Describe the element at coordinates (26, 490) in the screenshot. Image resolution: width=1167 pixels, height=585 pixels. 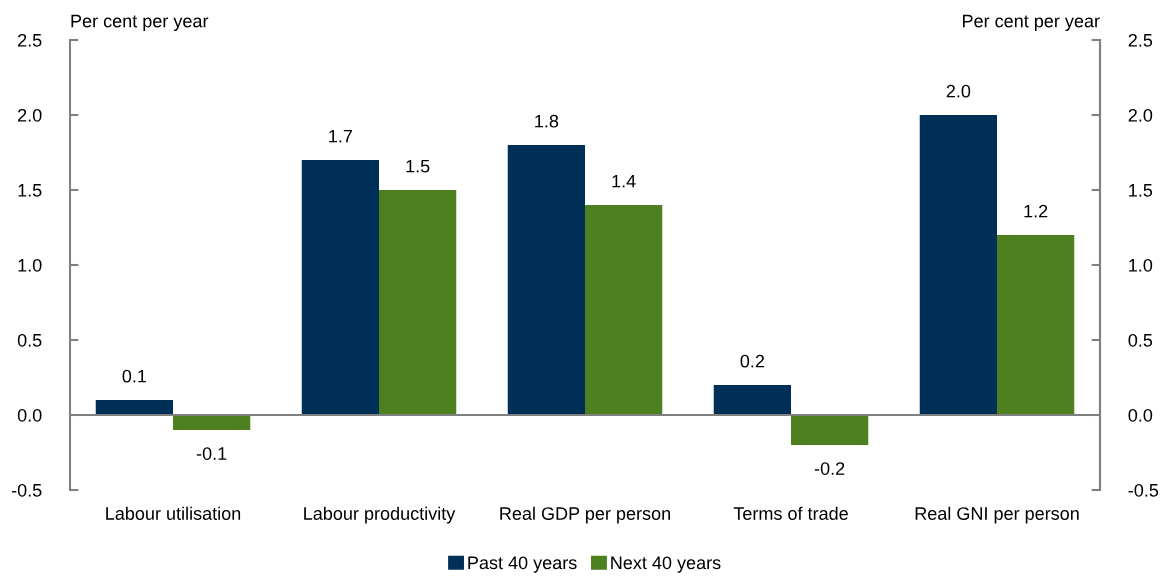
I see `y-tick-label: -0.5` at that location.